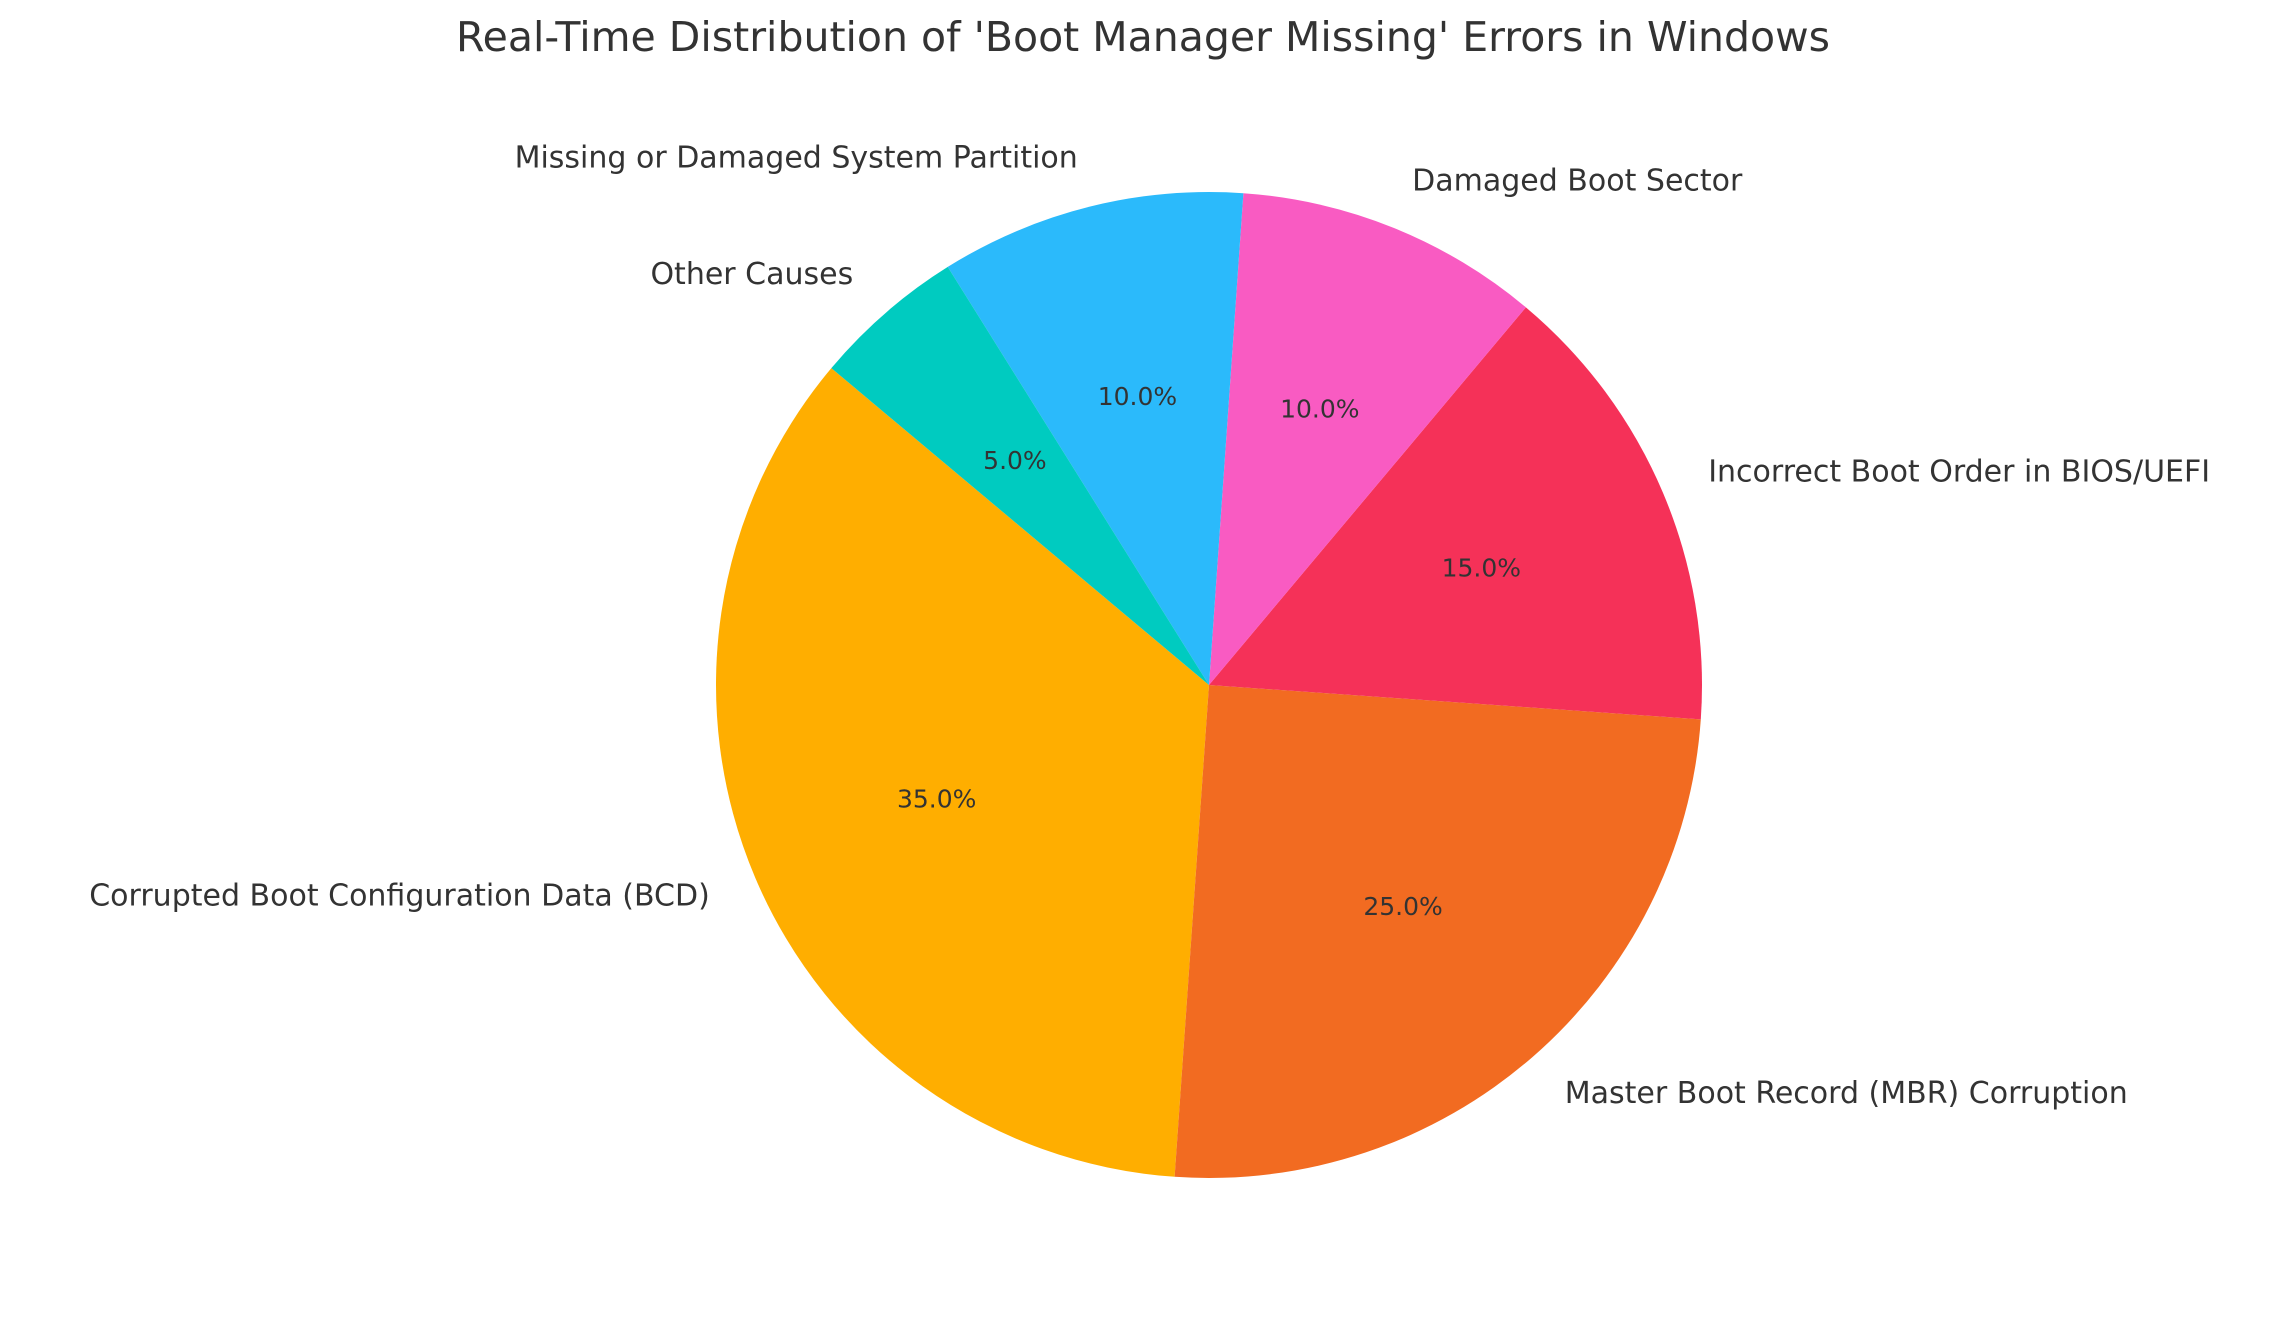 The width and height of the screenshot is (2286, 1322). Describe the element at coordinates (1402, 906) in the screenshot. I see `value-label: 25.0%` at that location.